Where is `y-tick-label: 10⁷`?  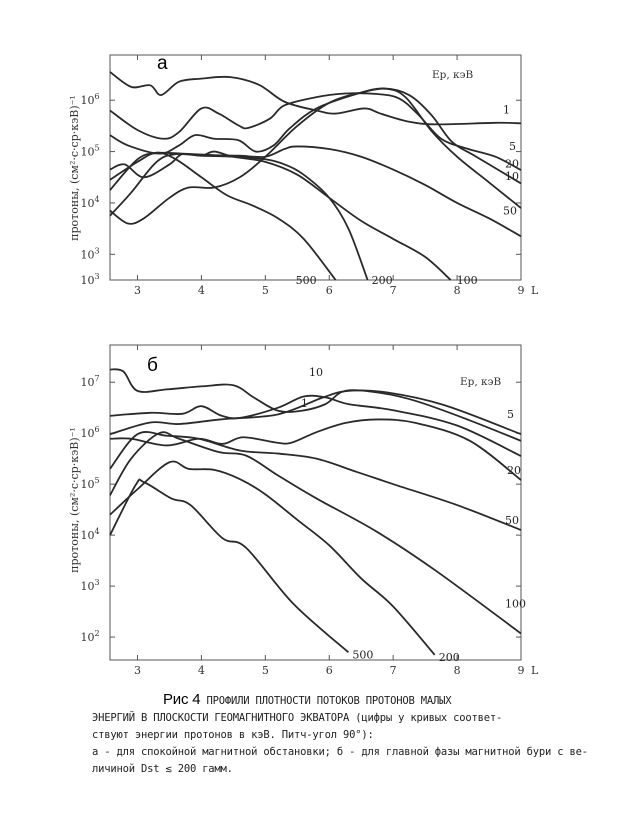
y-tick-label: 10⁷ is located at coordinates (89, 381).